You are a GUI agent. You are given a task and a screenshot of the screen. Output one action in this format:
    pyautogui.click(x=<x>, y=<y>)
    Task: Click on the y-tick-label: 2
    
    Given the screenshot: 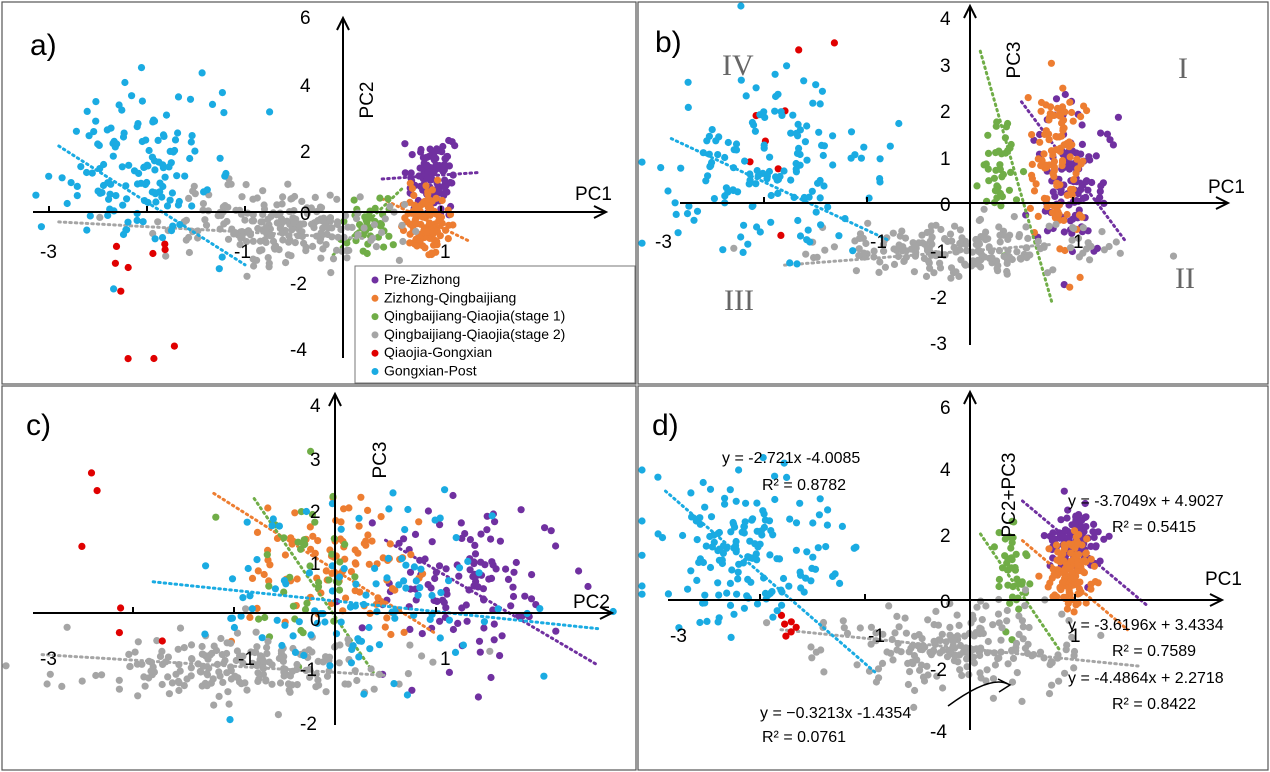 What is the action you would take?
    pyautogui.click(x=305, y=152)
    